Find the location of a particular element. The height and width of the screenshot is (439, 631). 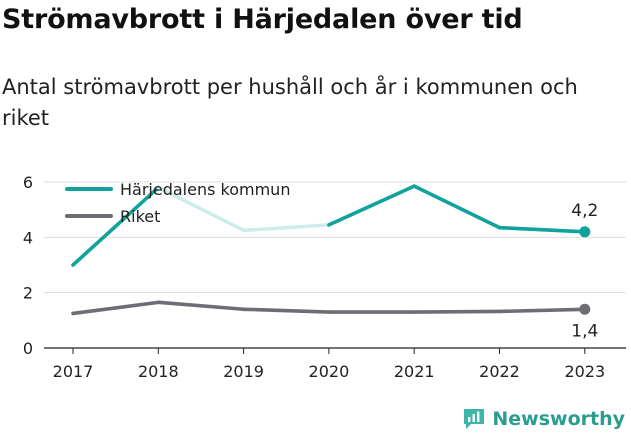

x-tick-label: 2022 is located at coordinates (499, 371).